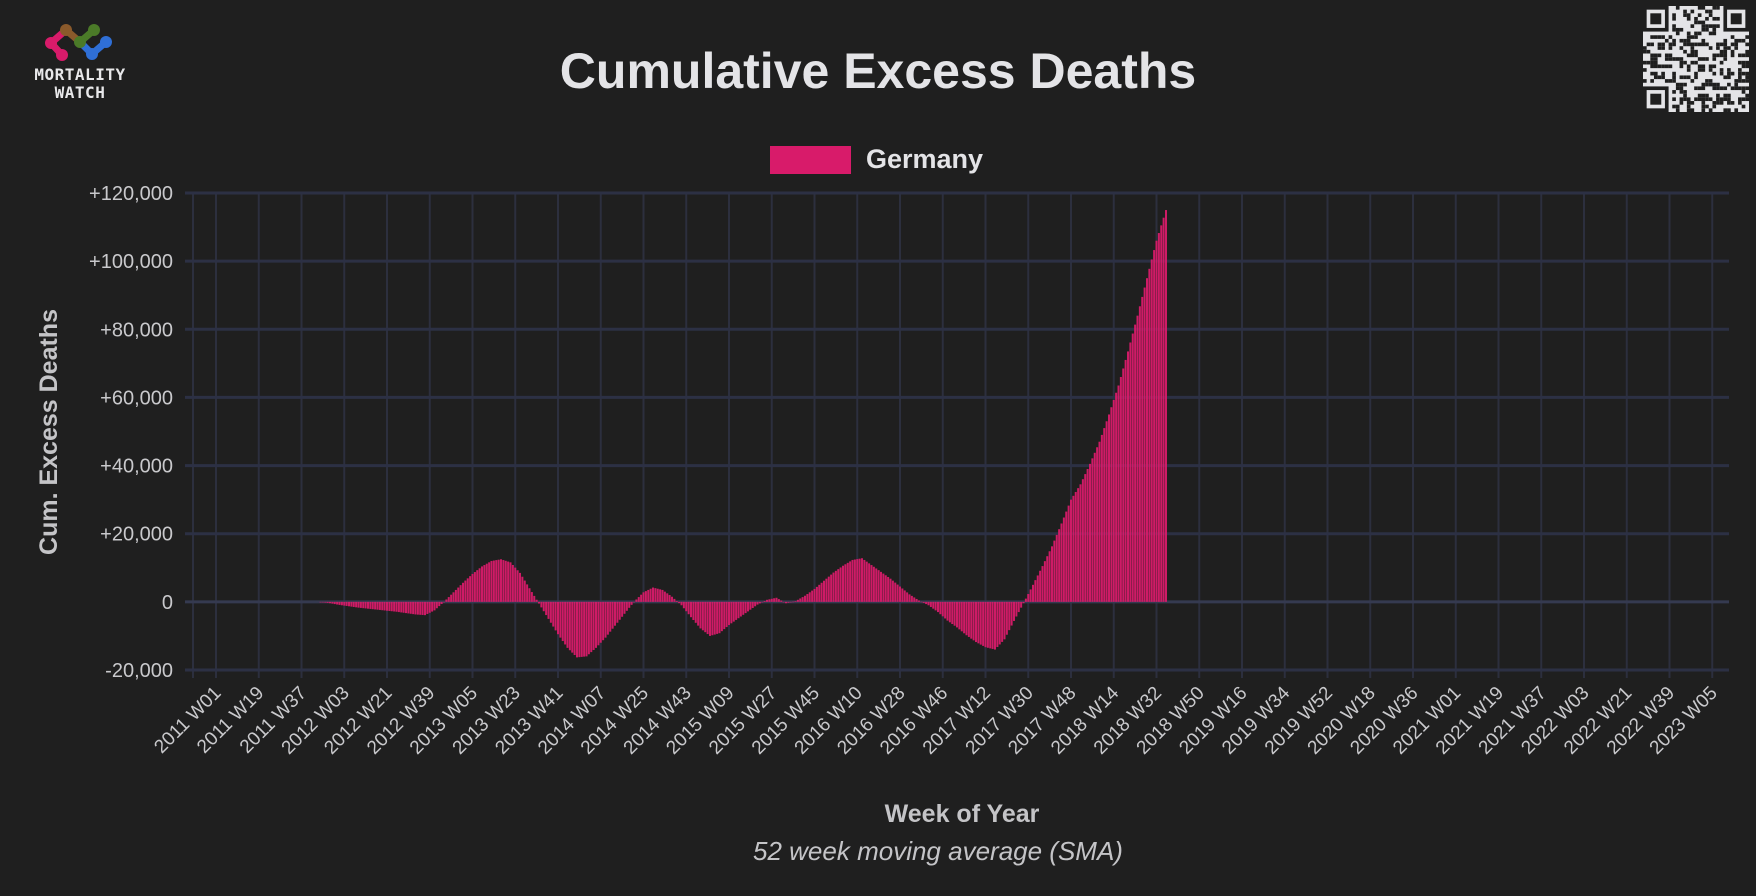 Image resolution: width=1756 pixels, height=896 pixels. Describe the element at coordinates (876, 159) in the screenshot. I see `legend: Germany` at that location.